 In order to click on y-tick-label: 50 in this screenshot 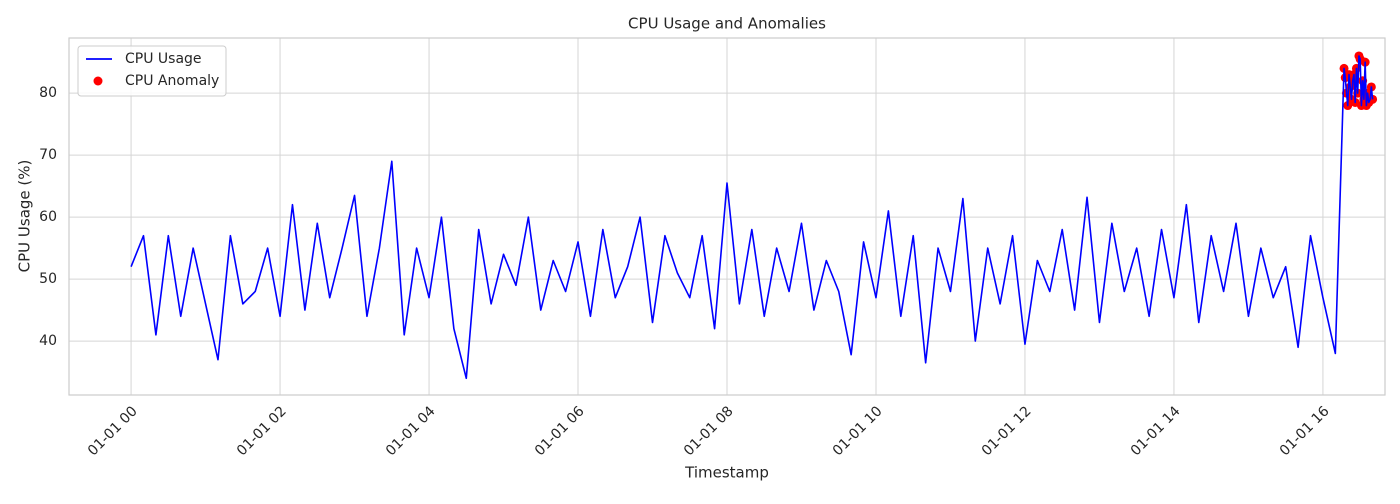, I will do `click(48, 279)`.